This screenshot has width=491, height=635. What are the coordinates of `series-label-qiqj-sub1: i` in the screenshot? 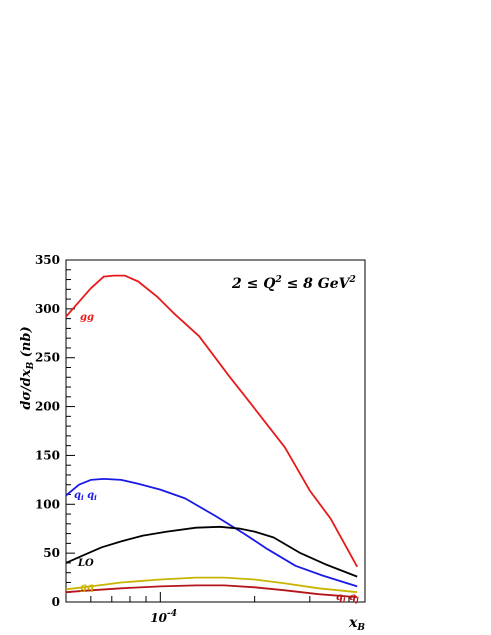 It's located at (344, 599).